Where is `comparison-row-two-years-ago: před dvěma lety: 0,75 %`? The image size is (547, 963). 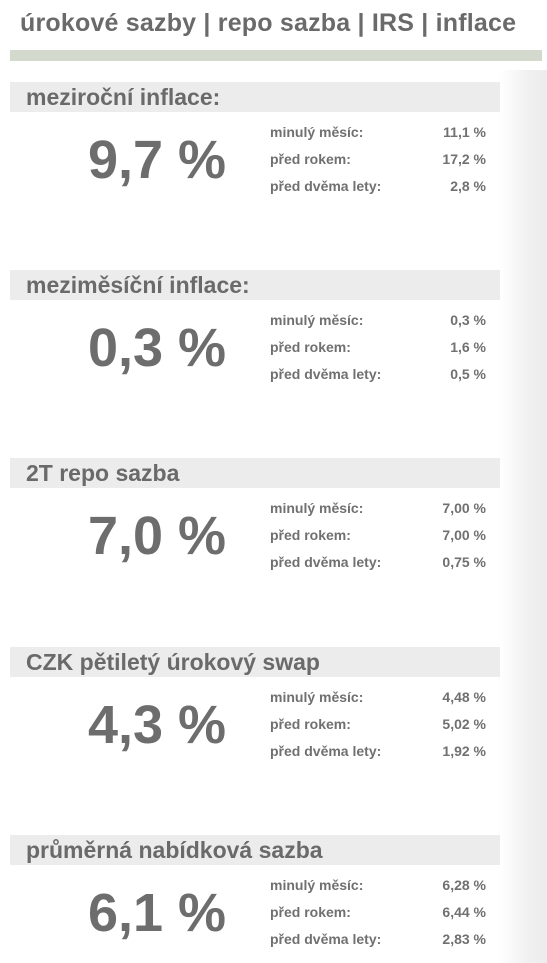
comparison-row-two-years-ago: před dvěma lety: 0,75 % is located at coordinates (378, 567).